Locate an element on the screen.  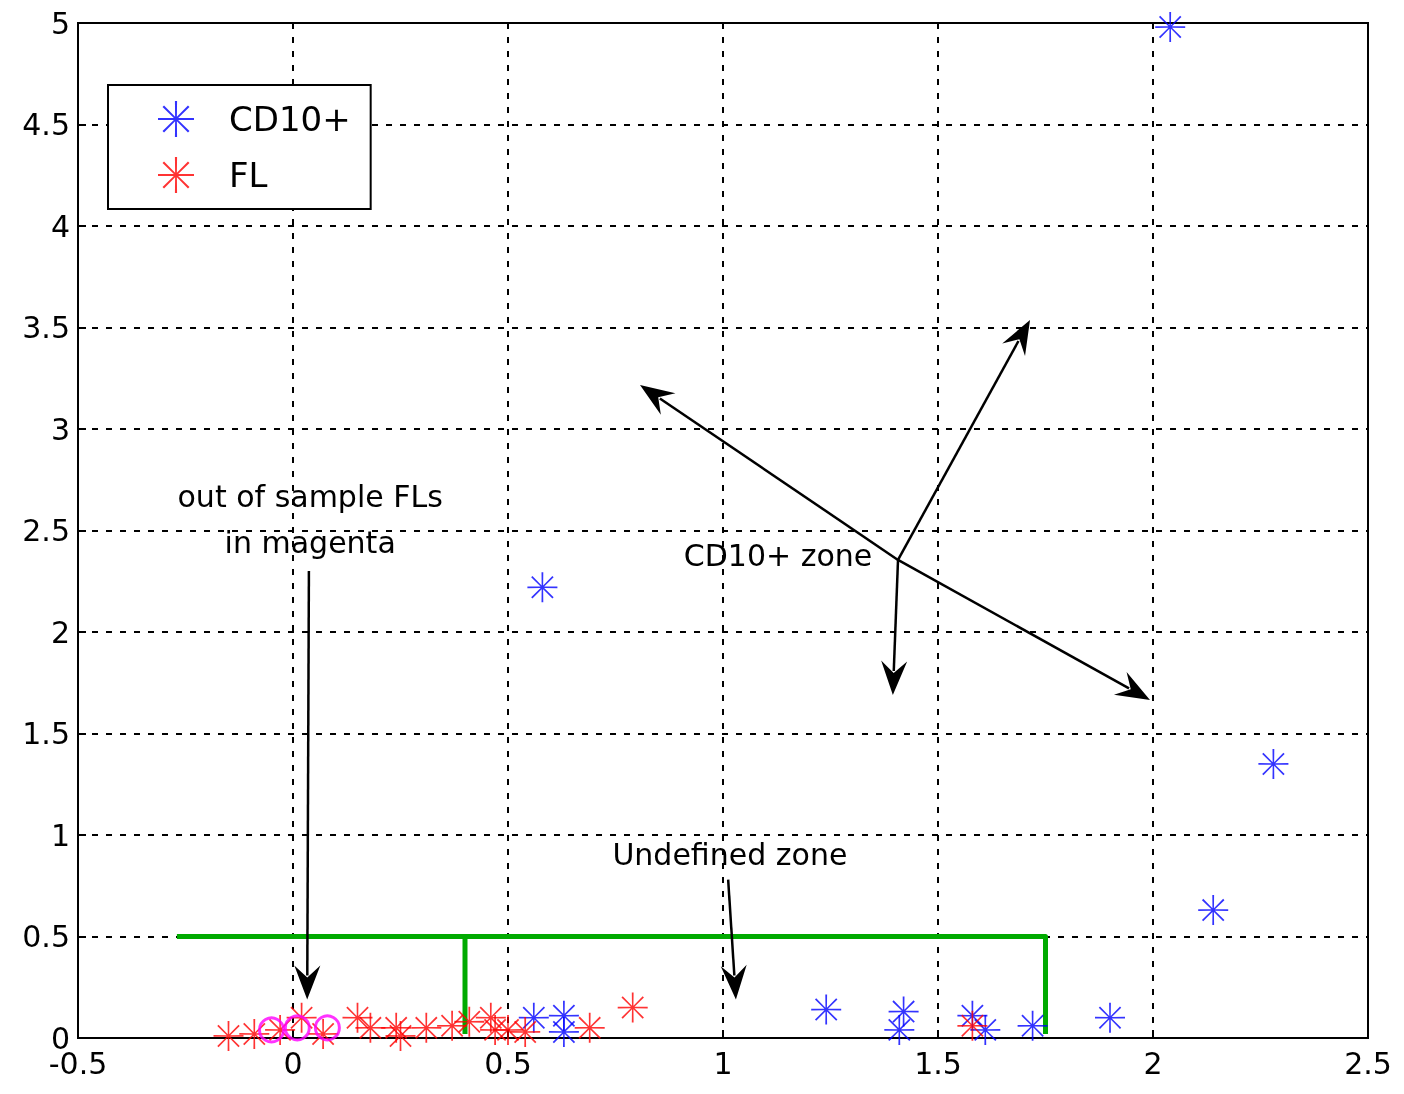
y-tick-label: 4 is located at coordinates (60, 226).